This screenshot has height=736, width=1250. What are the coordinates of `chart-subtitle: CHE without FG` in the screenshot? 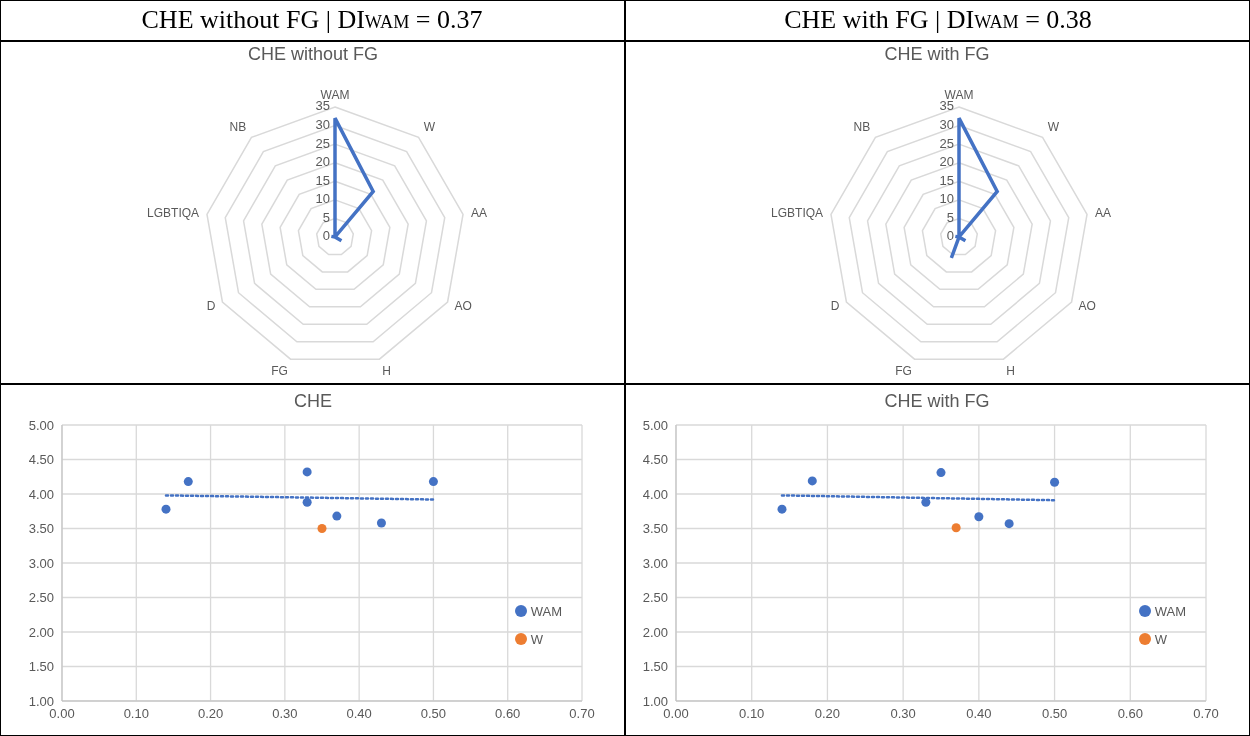 It's located at (312, 55).